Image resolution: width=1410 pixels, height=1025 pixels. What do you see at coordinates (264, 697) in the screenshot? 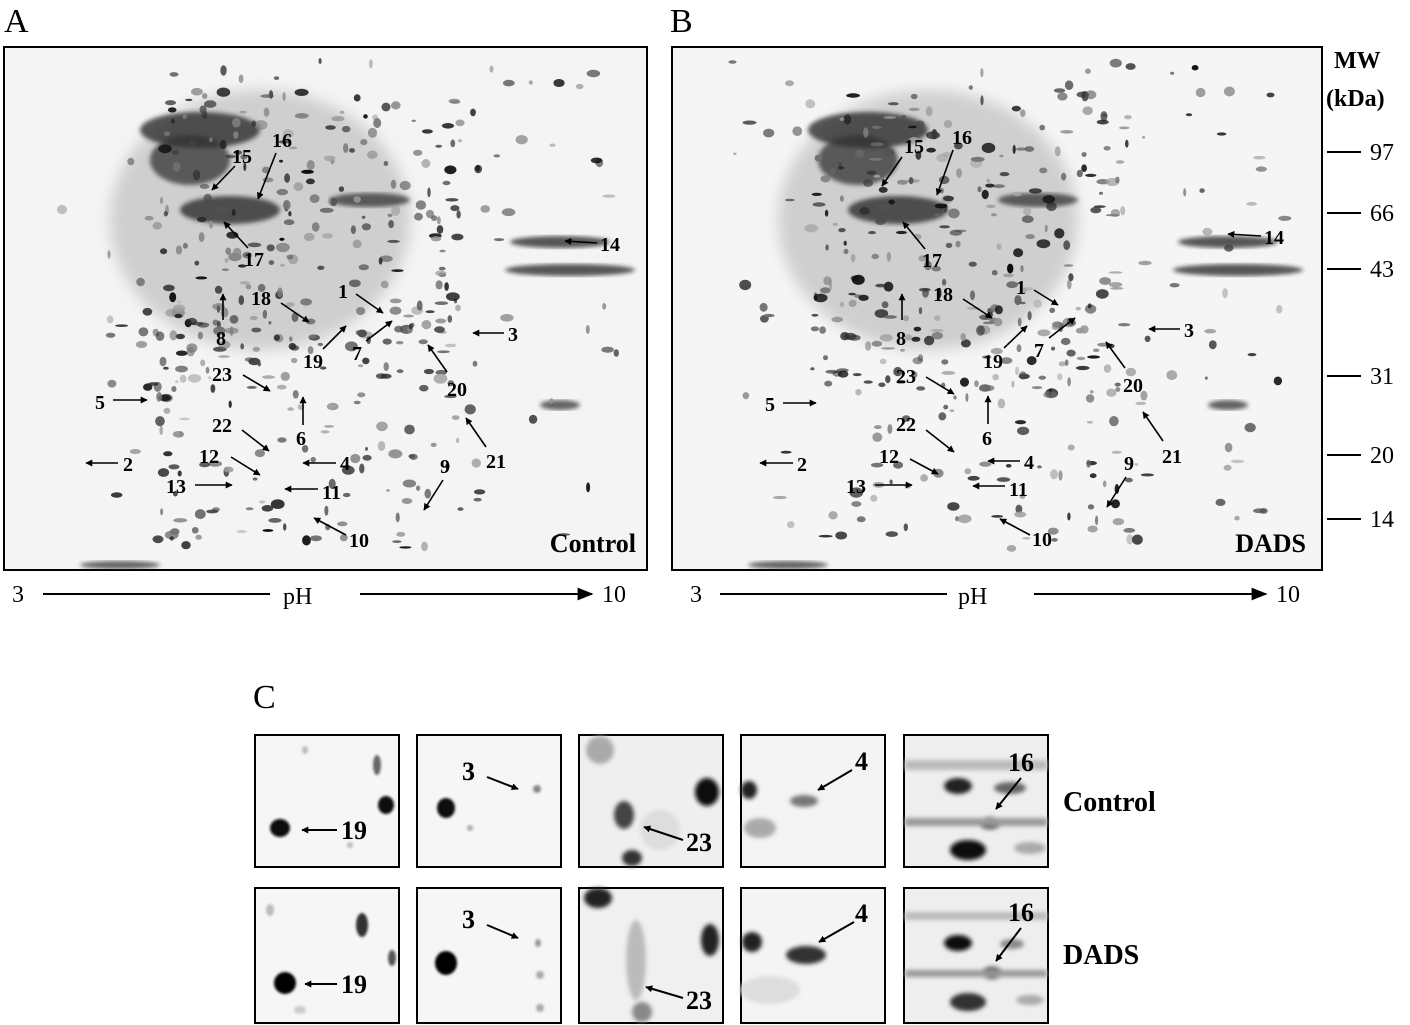
I see `panel-letter-c: C` at bounding box center [264, 697].